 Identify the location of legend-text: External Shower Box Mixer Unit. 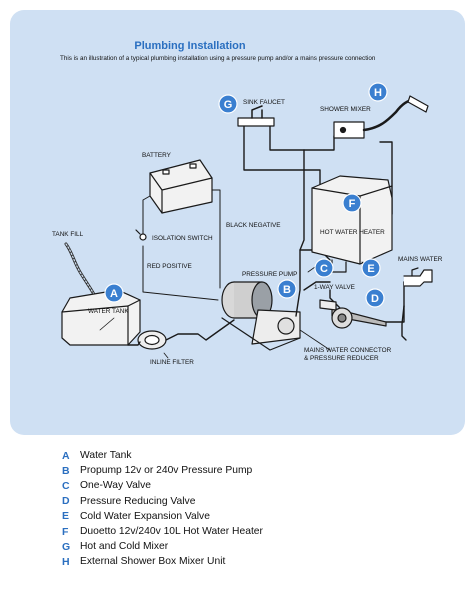
(153, 562).